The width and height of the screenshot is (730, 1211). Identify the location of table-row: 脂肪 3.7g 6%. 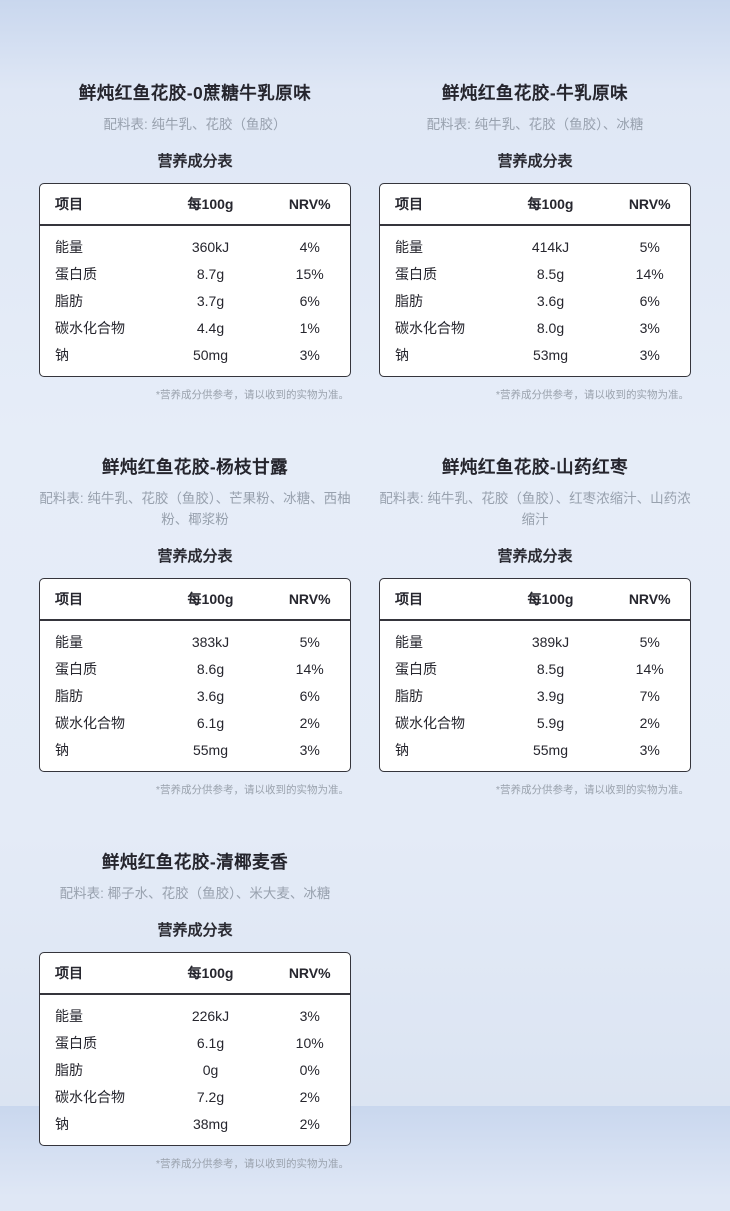
(195, 300).